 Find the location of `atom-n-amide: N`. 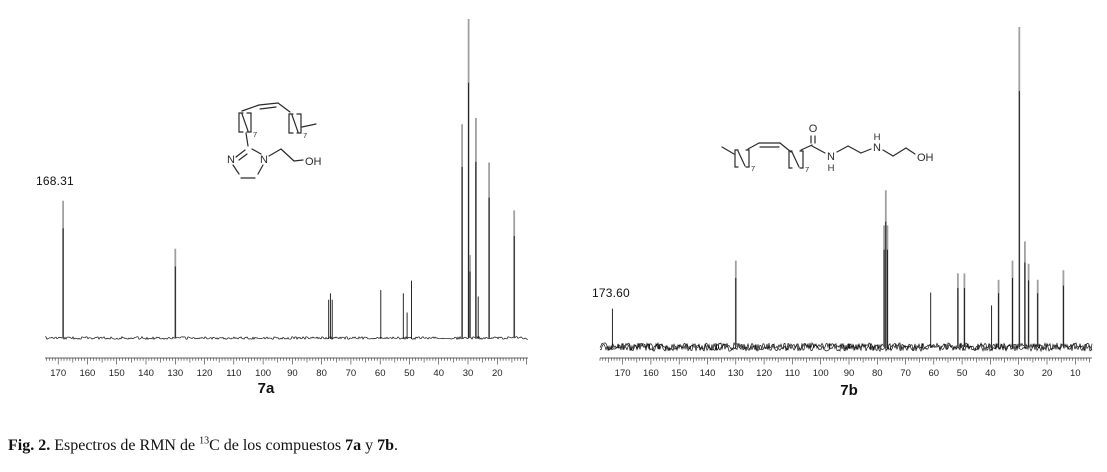

atom-n-amide: N is located at coordinates (831, 157).